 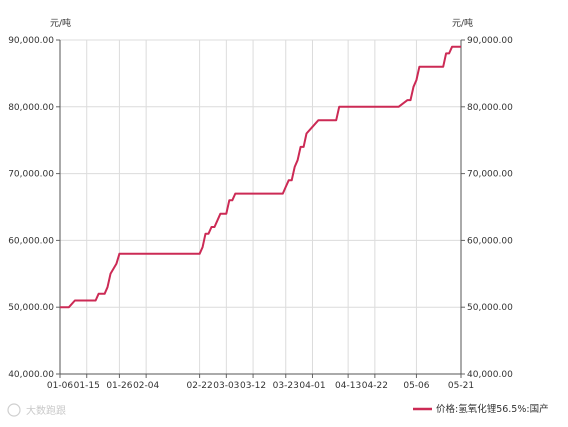 What do you see at coordinates (286, 386) in the screenshot?
I see `x-tick-label: 03-23` at bounding box center [286, 386].